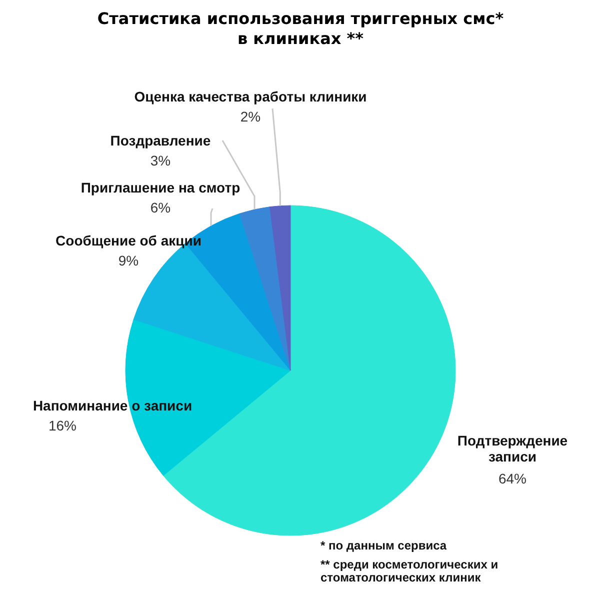 The width and height of the screenshot is (595, 595). Describe the element at coordinates (160, 160) in the screenshot. I see `data-label: 3%` at that location.